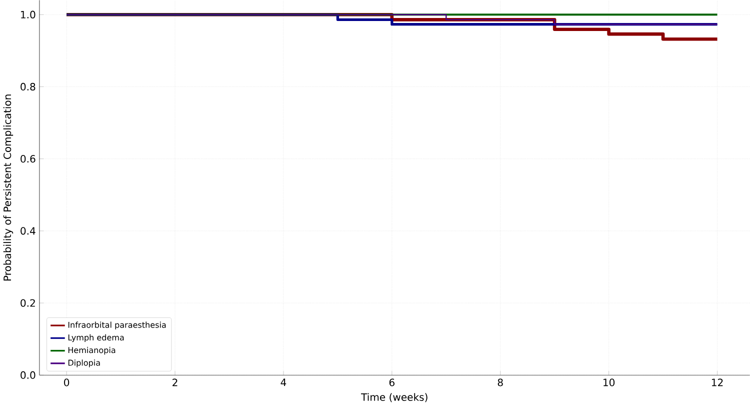  Describe the element at coordinates (28, 14) in the screenshot. I see `y-tick-label: 1.0` at that location.